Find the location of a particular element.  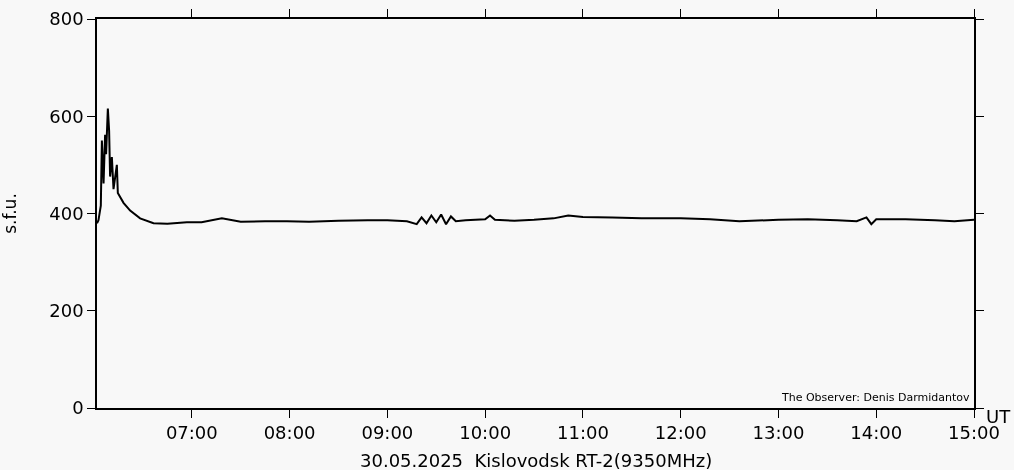

y-tick-label: 0 is located at coordinates (78, 408).